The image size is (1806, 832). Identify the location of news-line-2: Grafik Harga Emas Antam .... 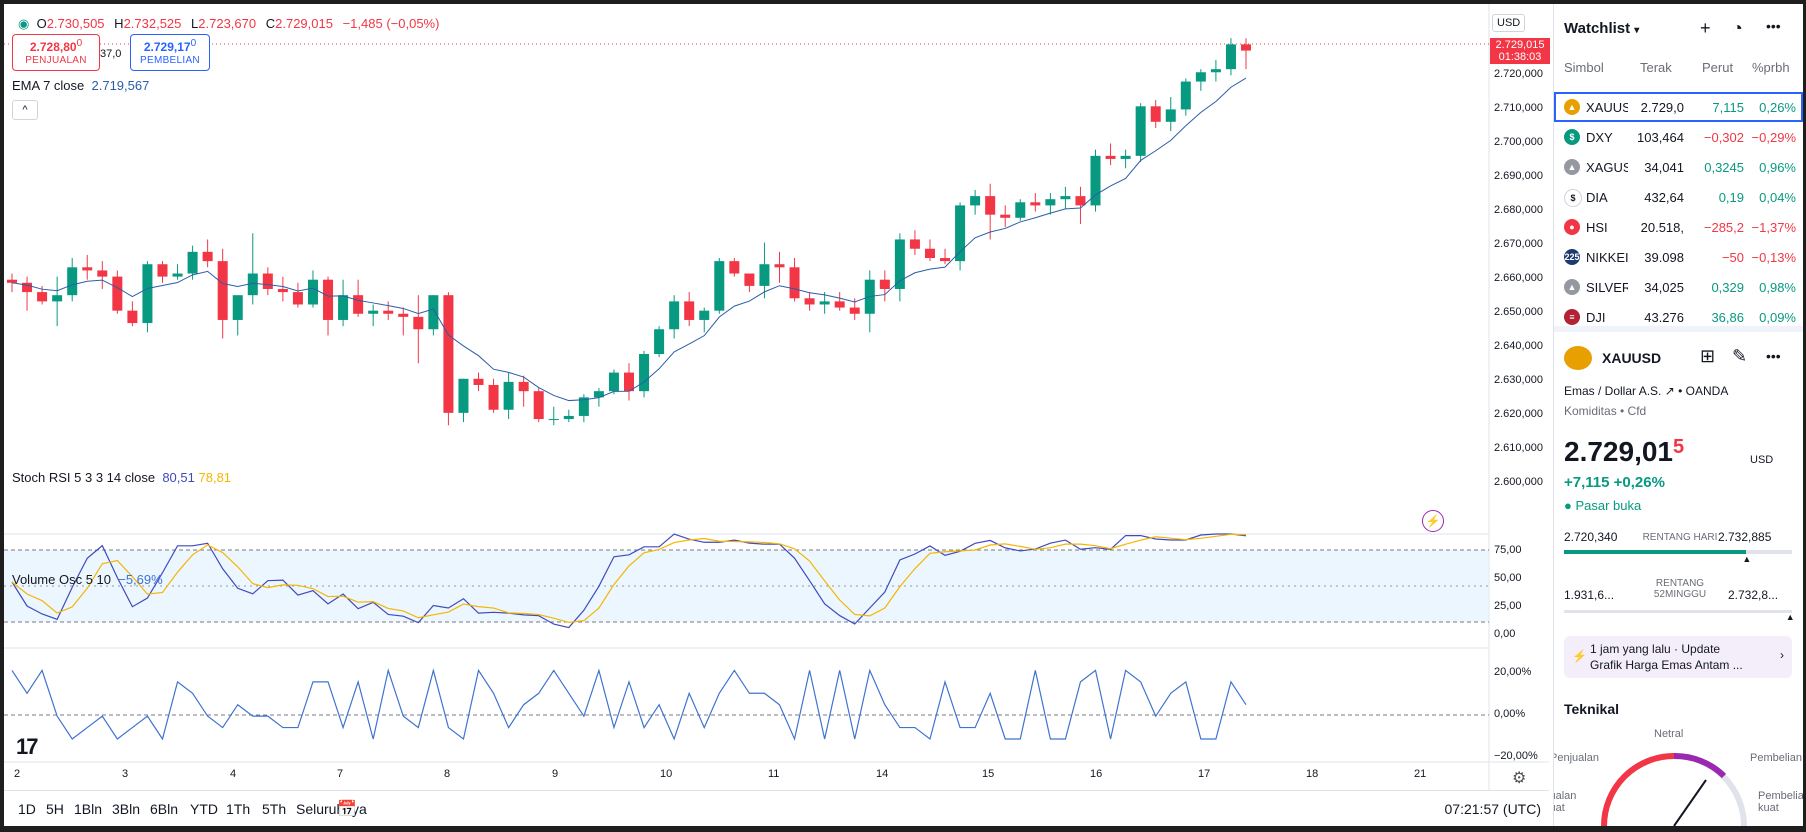
(1666, 665).